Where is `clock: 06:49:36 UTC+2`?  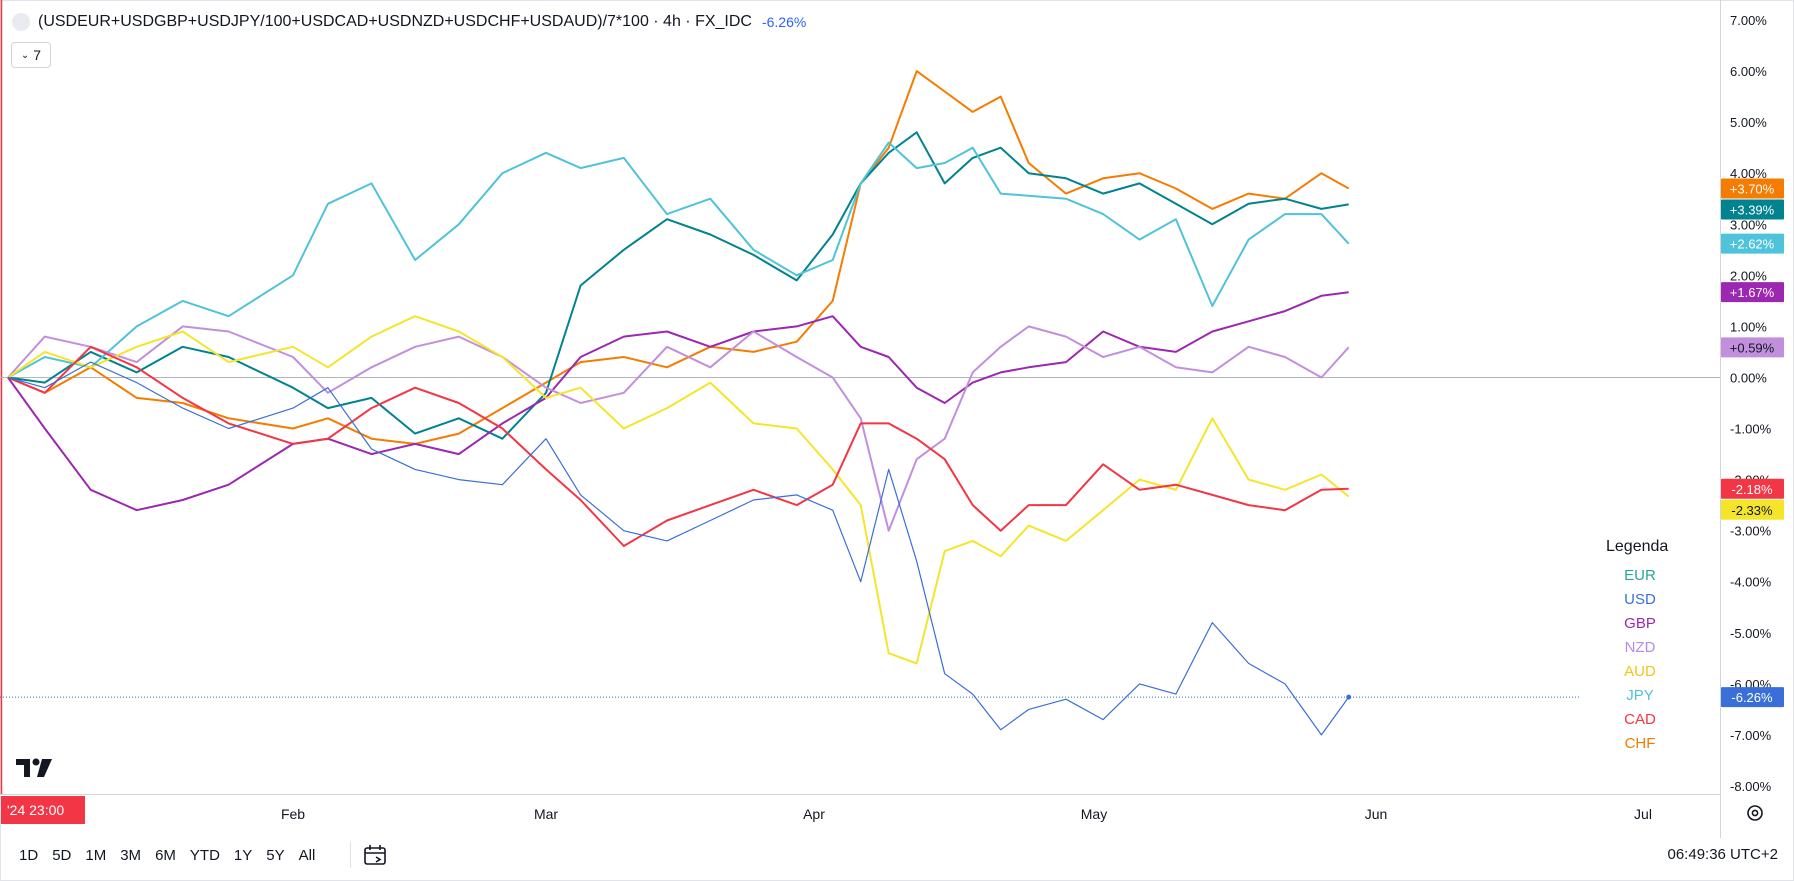 clock: 06:49:36 UTC+2 is located at coordinates (1723, 854).